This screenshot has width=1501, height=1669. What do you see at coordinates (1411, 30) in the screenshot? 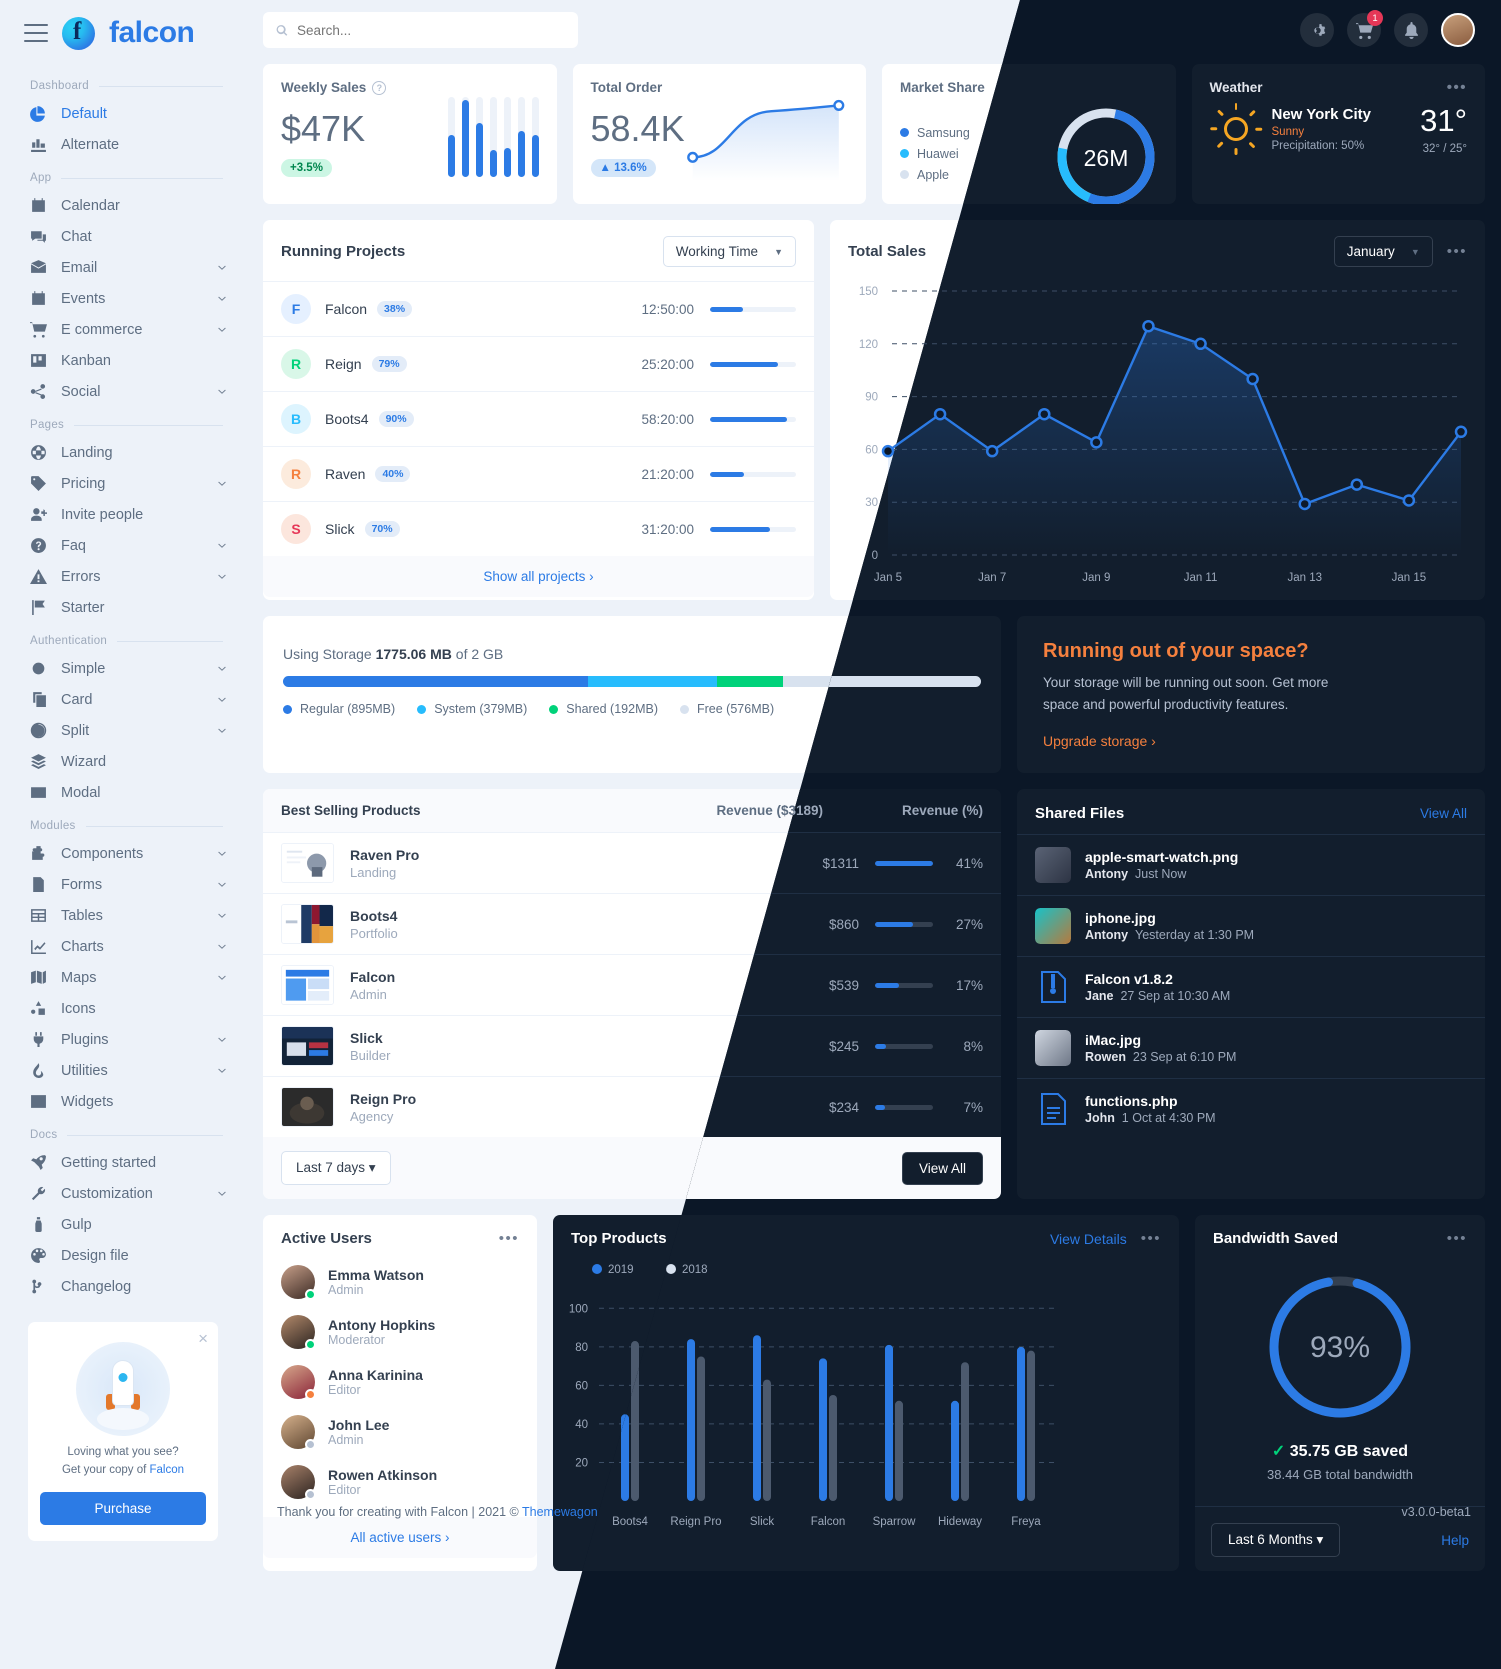
I see `notifications-button` at bounding box center [1411, 30].